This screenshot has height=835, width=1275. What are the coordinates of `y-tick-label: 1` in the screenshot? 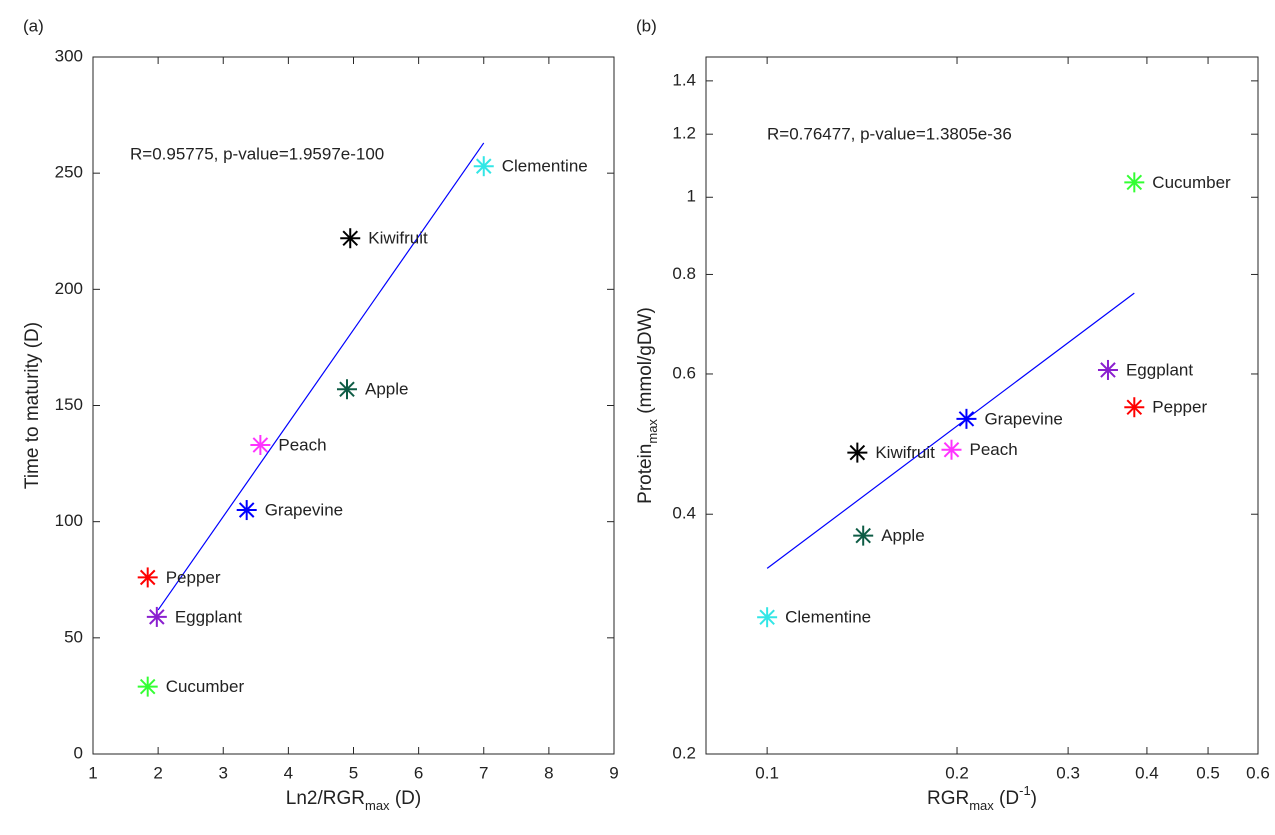 It's located at (691, 196).